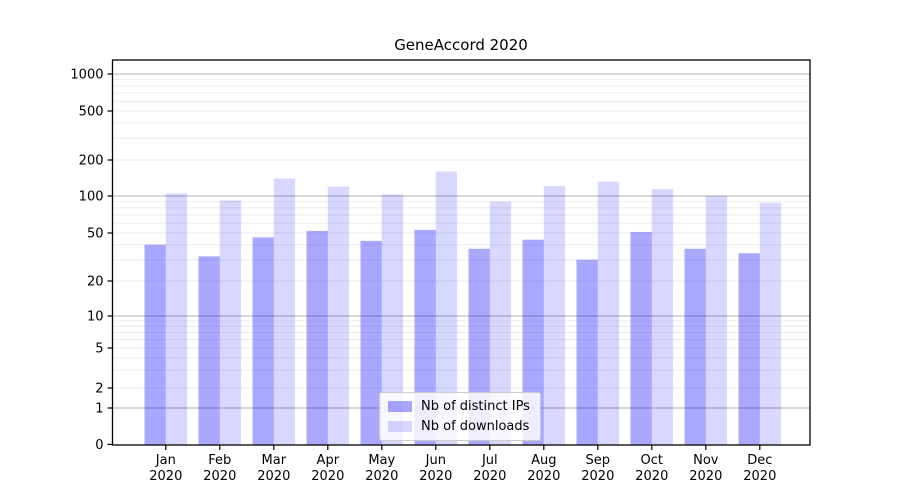 Image resolution: width=900 pixels, height=500 pixels. What do you see at coordinates (461, 45) in the screenshot?
I see `chart-title: GeneAccord 2020` at bounding box center [461, 45].